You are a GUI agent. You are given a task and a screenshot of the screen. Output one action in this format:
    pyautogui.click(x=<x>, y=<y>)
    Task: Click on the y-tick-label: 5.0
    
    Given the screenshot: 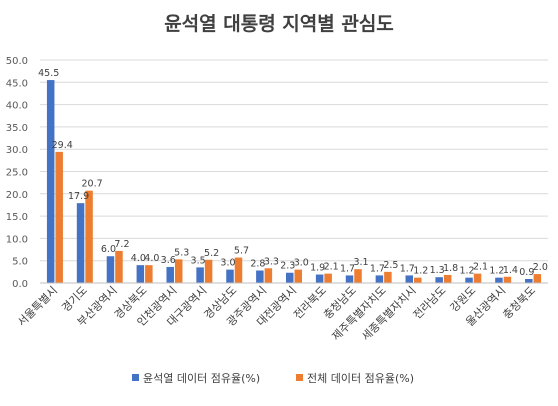 What is the action you would take?
    pyautogui.click(x=20, y=262)
    